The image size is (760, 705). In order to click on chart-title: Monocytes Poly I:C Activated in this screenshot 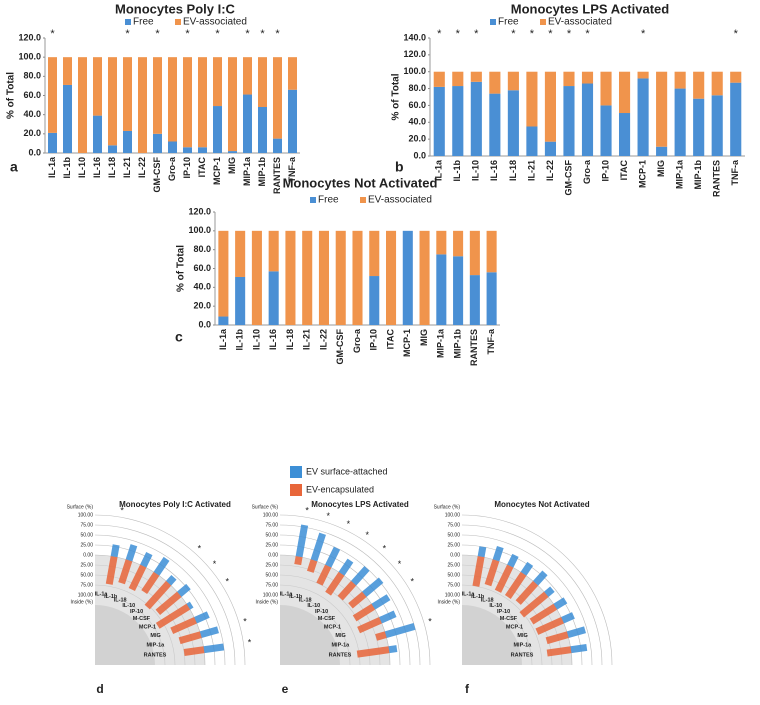, I will do `click(175, 504)`.